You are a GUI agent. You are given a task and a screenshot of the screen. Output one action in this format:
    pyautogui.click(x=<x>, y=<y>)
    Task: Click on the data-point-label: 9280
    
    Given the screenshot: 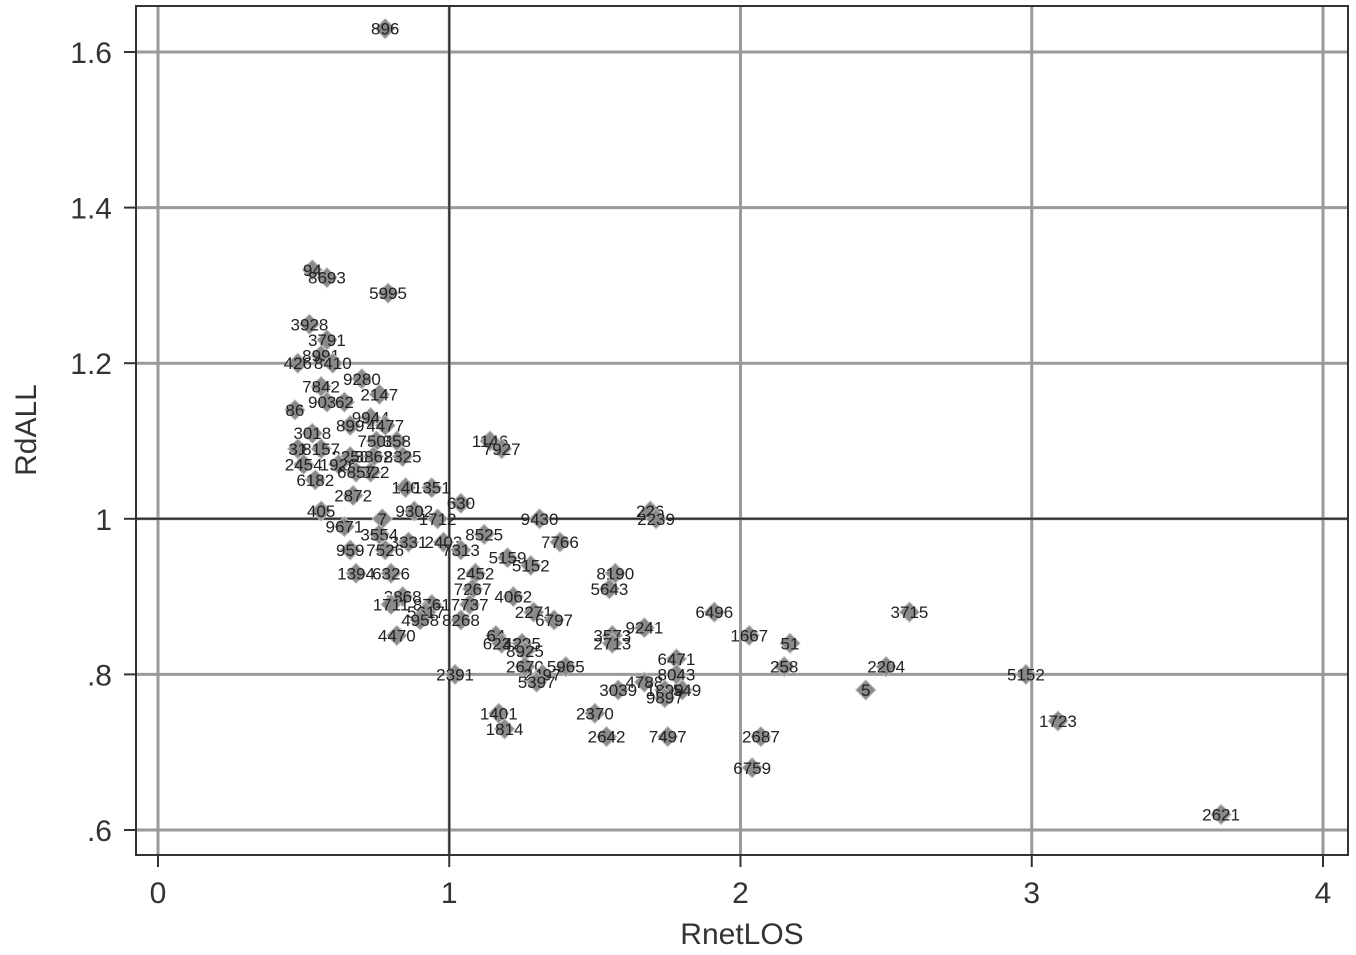 What is the action you would take?
    pyautogui.click(x=362, y=379)
    